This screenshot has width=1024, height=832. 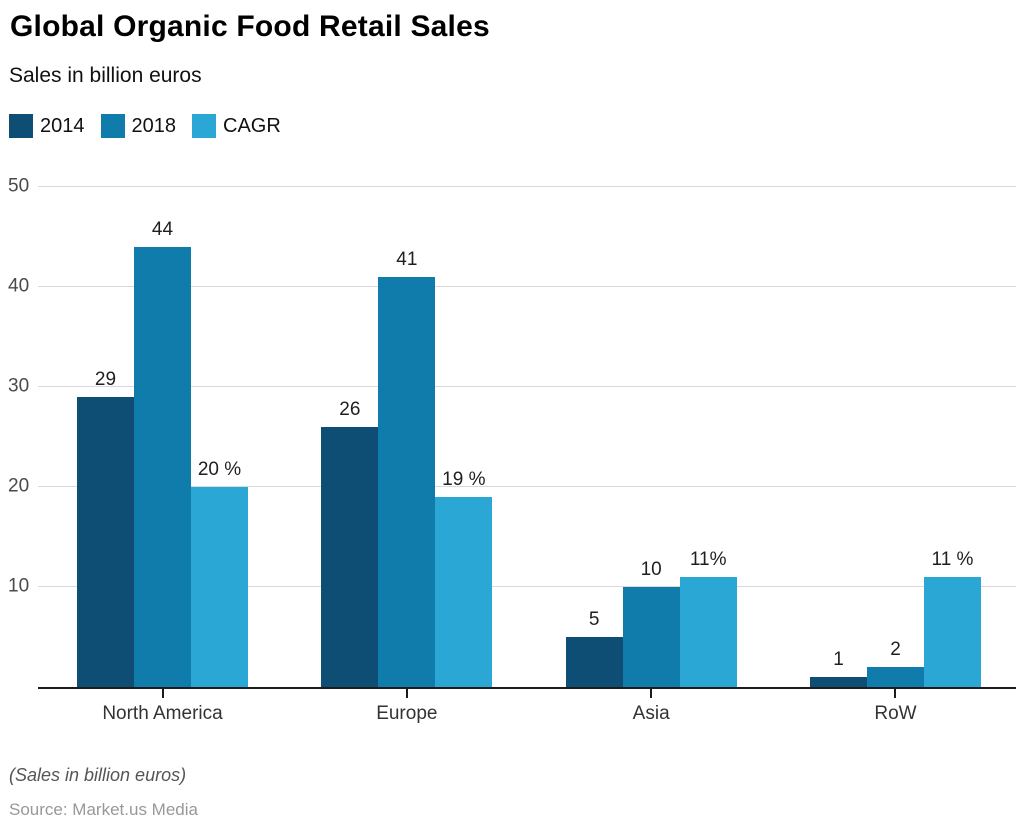 I want to click on bar-group-asia: 5 10 11% Asia, so click(x=651, y=455).